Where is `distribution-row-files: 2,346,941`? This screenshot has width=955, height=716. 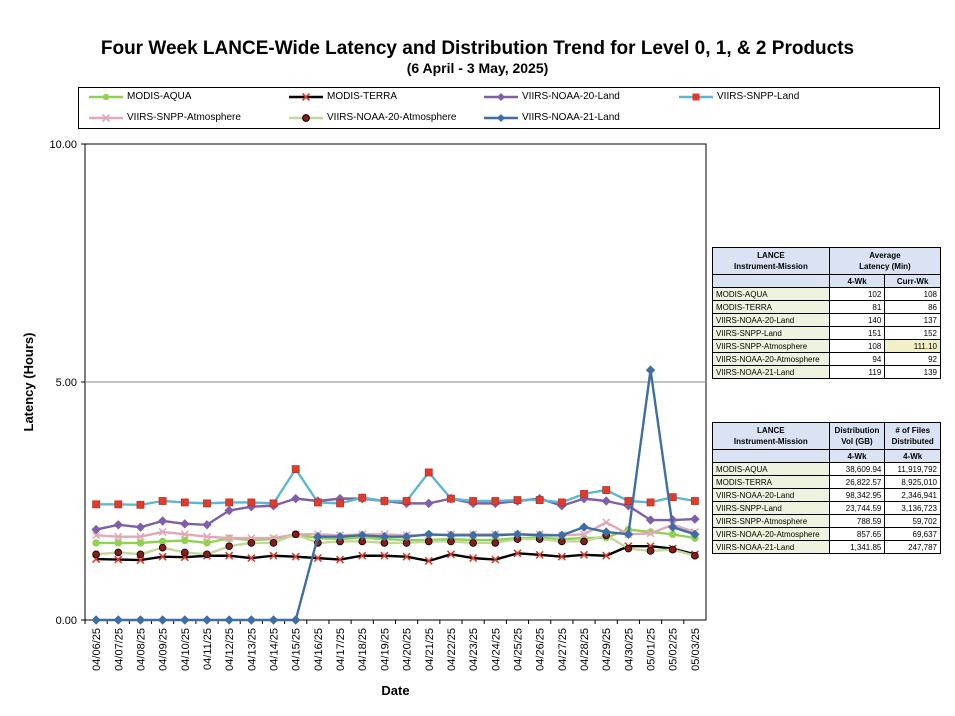
distribution-row-files: 2,346,941 is located at coordinates (912, 495).